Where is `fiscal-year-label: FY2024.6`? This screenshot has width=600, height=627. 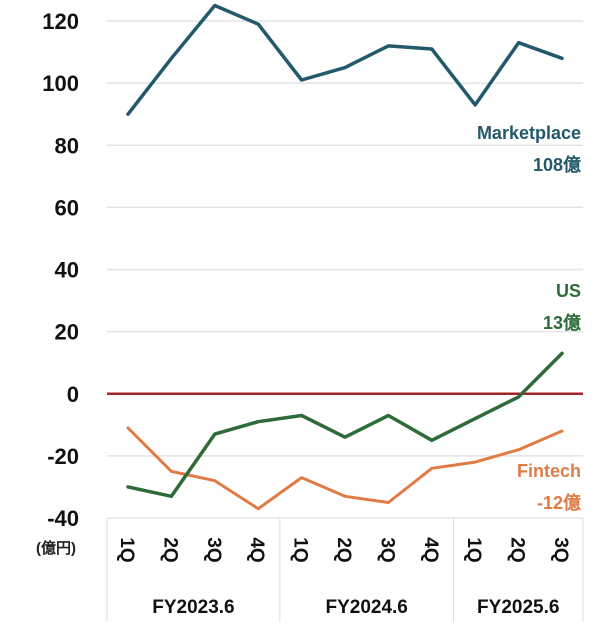 fiscal-year-label: FY2024.6 is located at coordinates (366, 607).